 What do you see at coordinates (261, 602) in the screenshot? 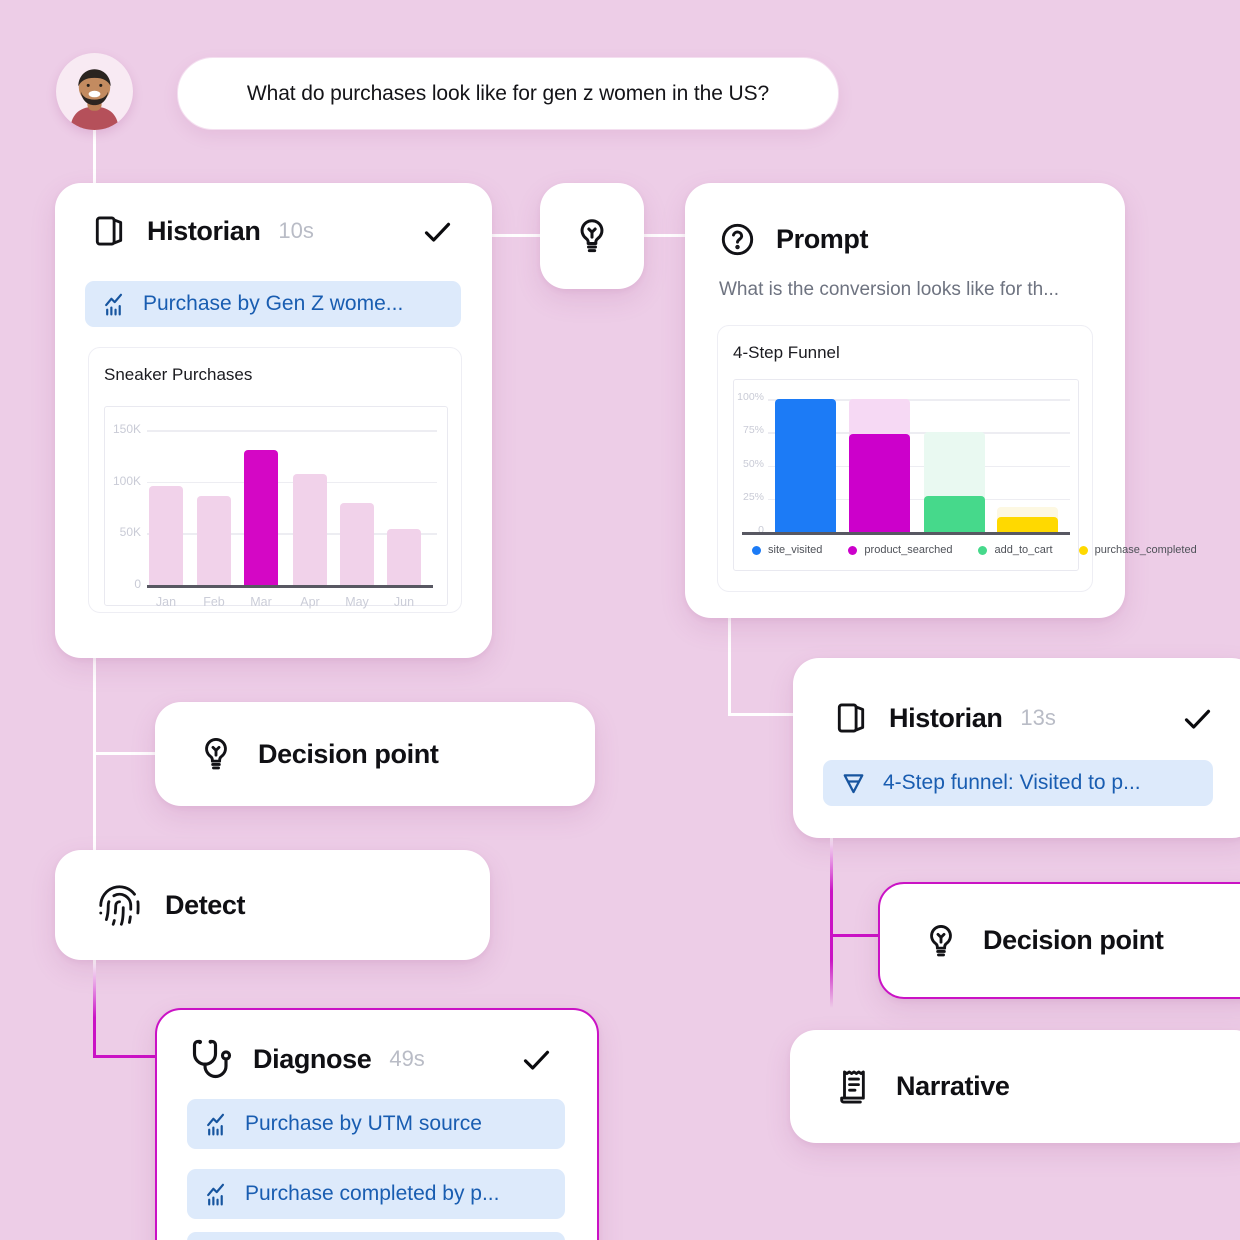
I see `x-tick-label: Mar` at bounding box center [261, 602].